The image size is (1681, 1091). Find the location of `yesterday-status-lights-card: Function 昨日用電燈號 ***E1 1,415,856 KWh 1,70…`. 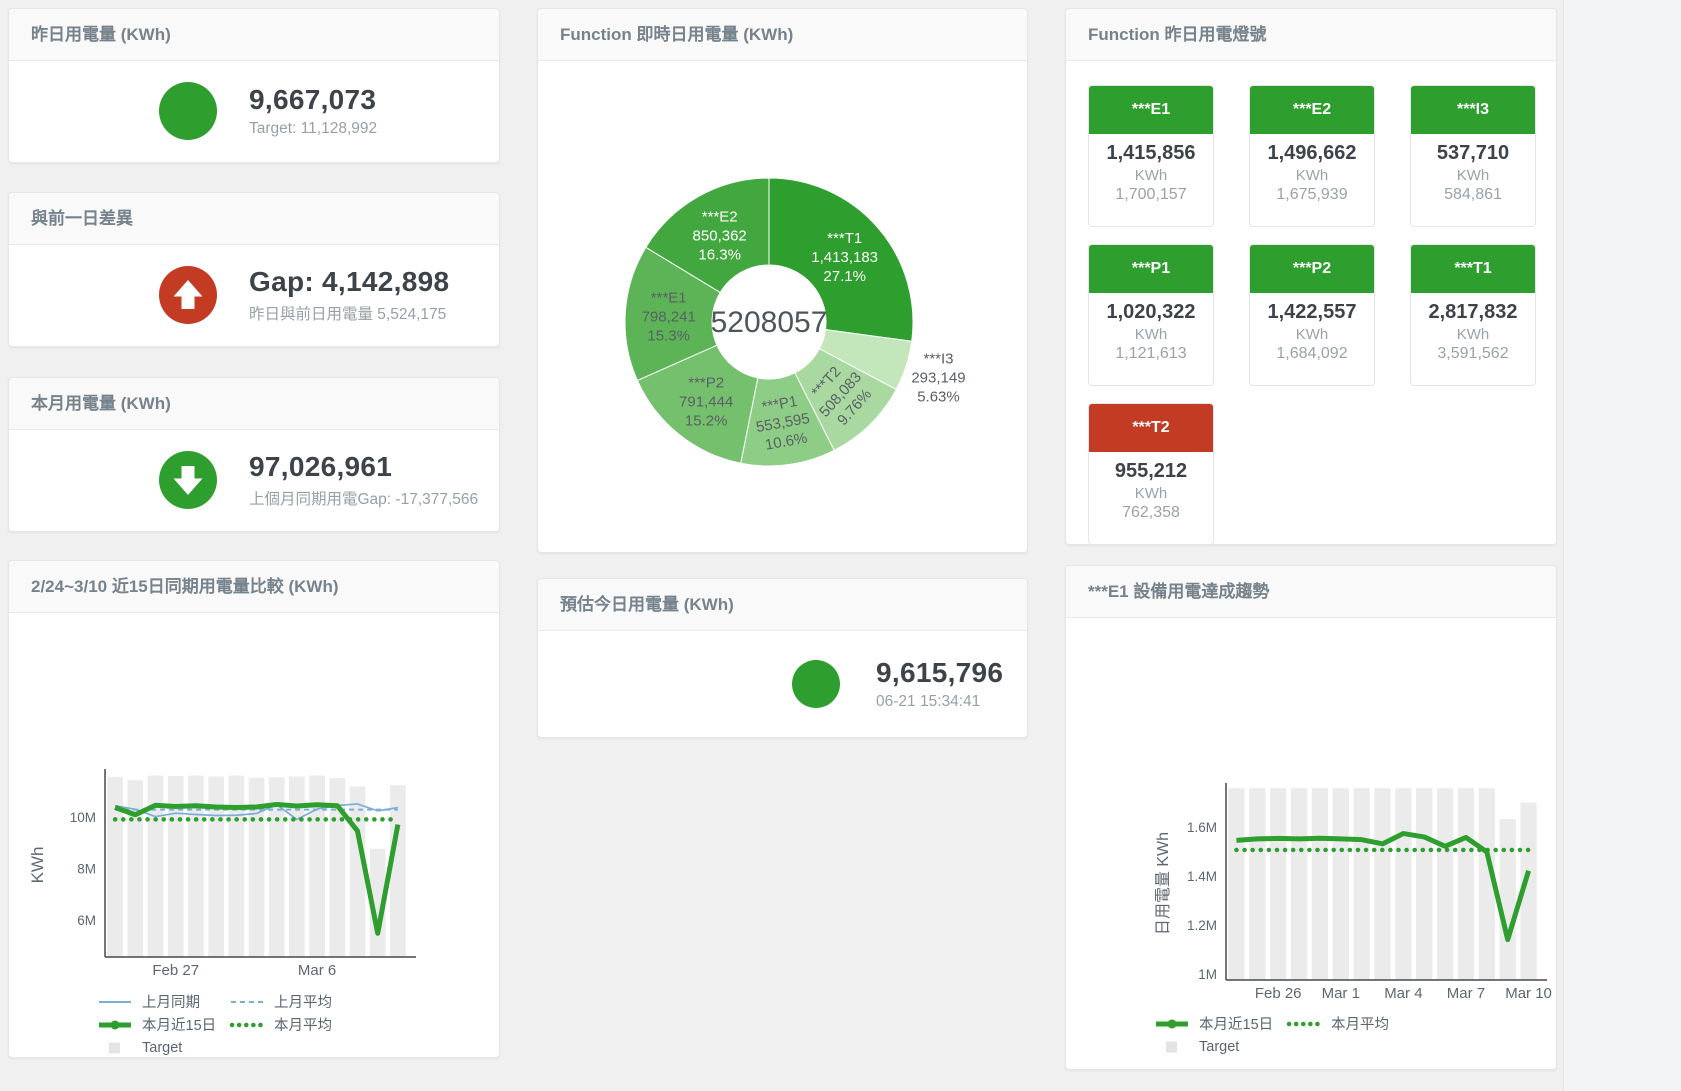

yesterday-status-lights-card: Function 昨日用電燈號 ***E1 1,415,856 KWh 1,70… is located at coordinates (1311, 276).